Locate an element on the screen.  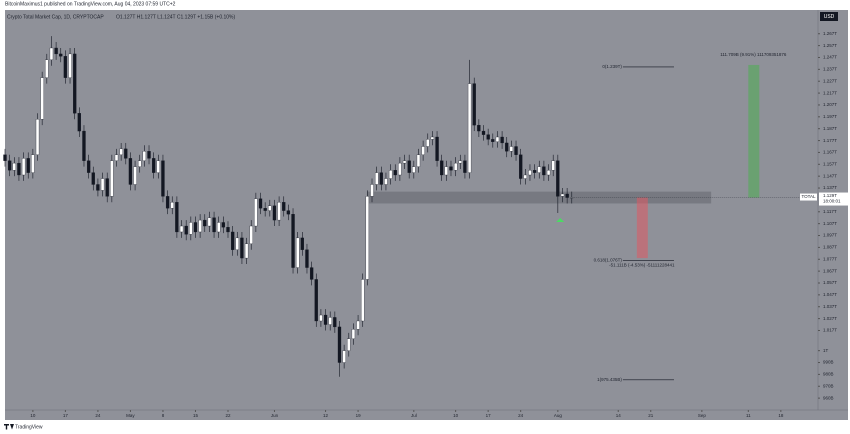
x-tick-label: Aug is located at coordinates (558, 415).